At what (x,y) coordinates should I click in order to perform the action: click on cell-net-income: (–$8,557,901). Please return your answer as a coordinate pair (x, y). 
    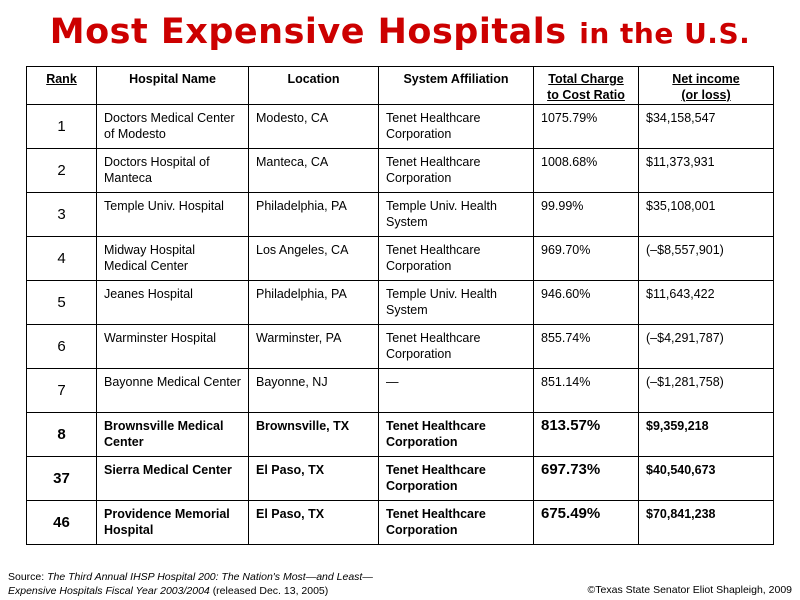
    Looking at the image, I should click on (706, 258).